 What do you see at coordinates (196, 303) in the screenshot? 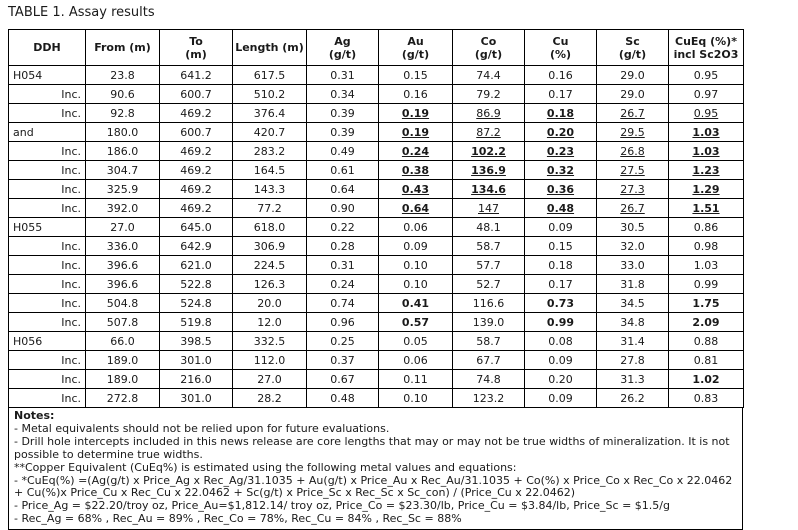
I see `value-cell: 524.8` at bounding box center [196, 303].